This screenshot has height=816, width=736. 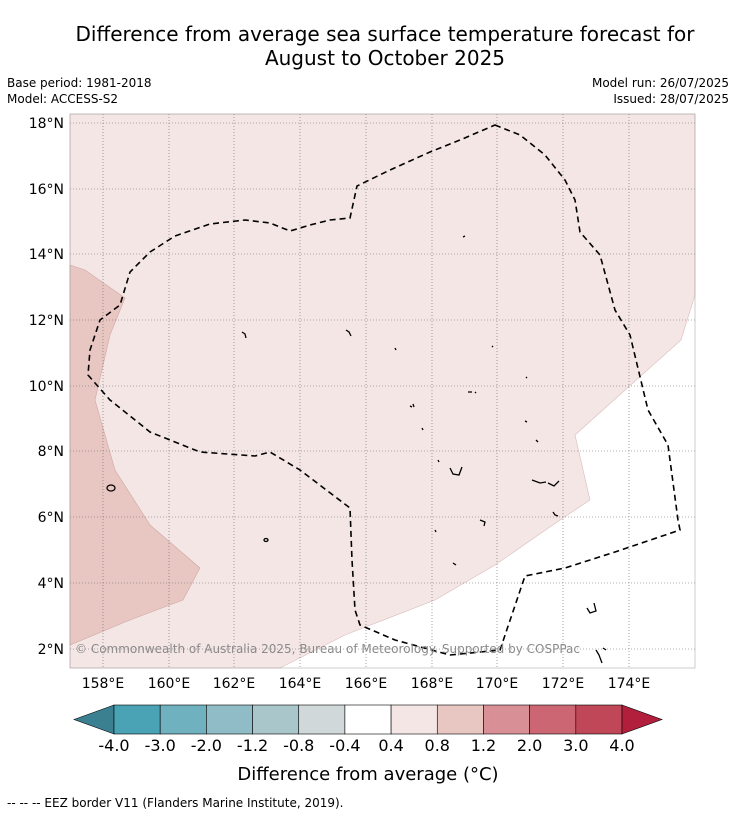 What do you see at coordinates (103, 684) in the screenshot?
I see `lon-label: 158°E` at bounding box center [103, 684].